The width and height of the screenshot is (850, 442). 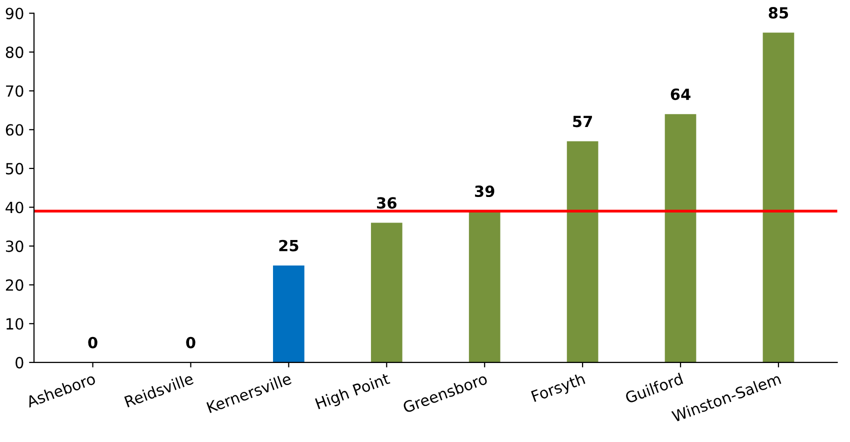 I want to click on data-label: 25, so click(x=288, y=246).